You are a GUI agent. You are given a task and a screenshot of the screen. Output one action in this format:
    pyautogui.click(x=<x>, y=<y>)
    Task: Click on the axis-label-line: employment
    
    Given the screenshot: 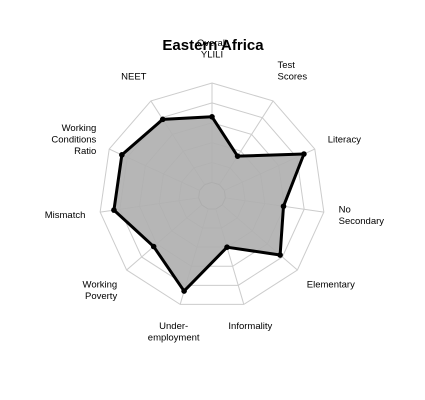 What is the action you would take?
    pyautogui.click(x=174, y=337)
    